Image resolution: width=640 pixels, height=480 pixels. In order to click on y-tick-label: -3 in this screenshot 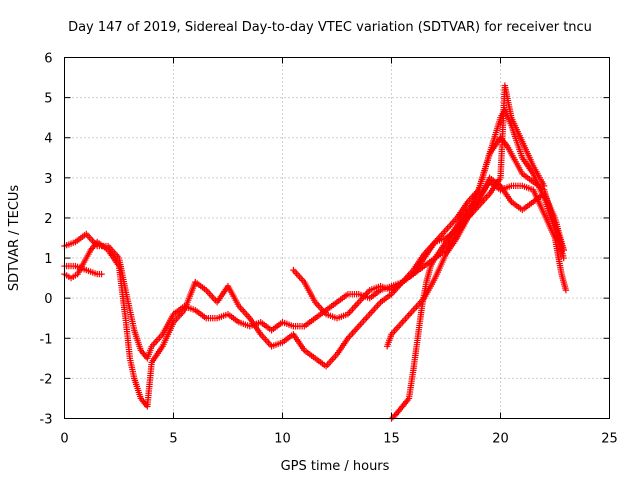, I will do `click(46, 420)`.